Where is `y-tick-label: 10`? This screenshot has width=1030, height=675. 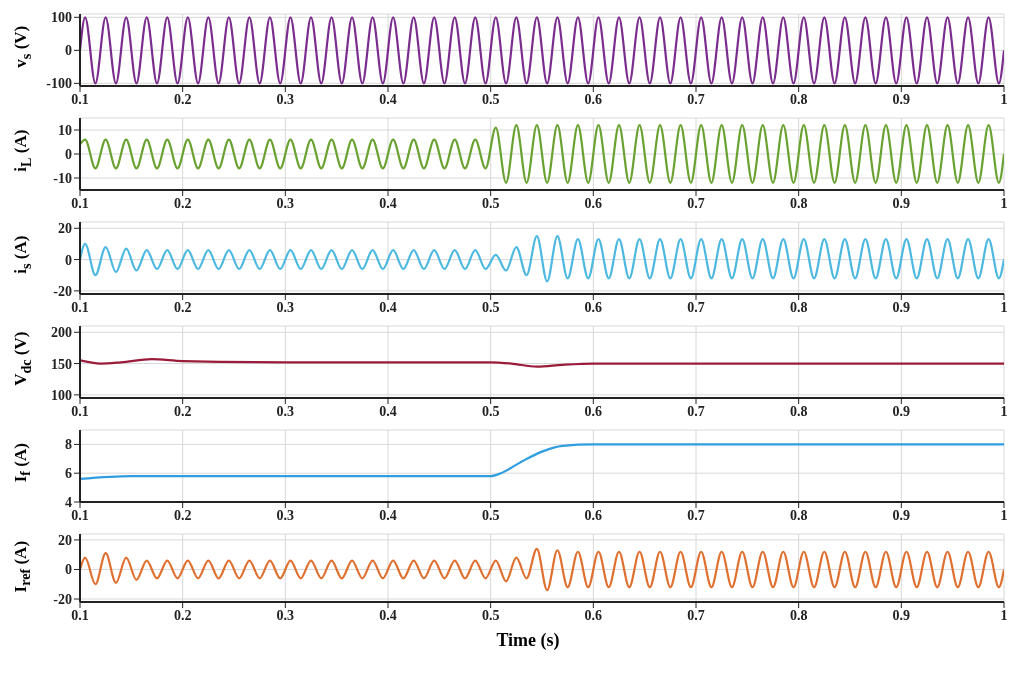 y-tick-label: 10 is located at coordinates (65, 130).